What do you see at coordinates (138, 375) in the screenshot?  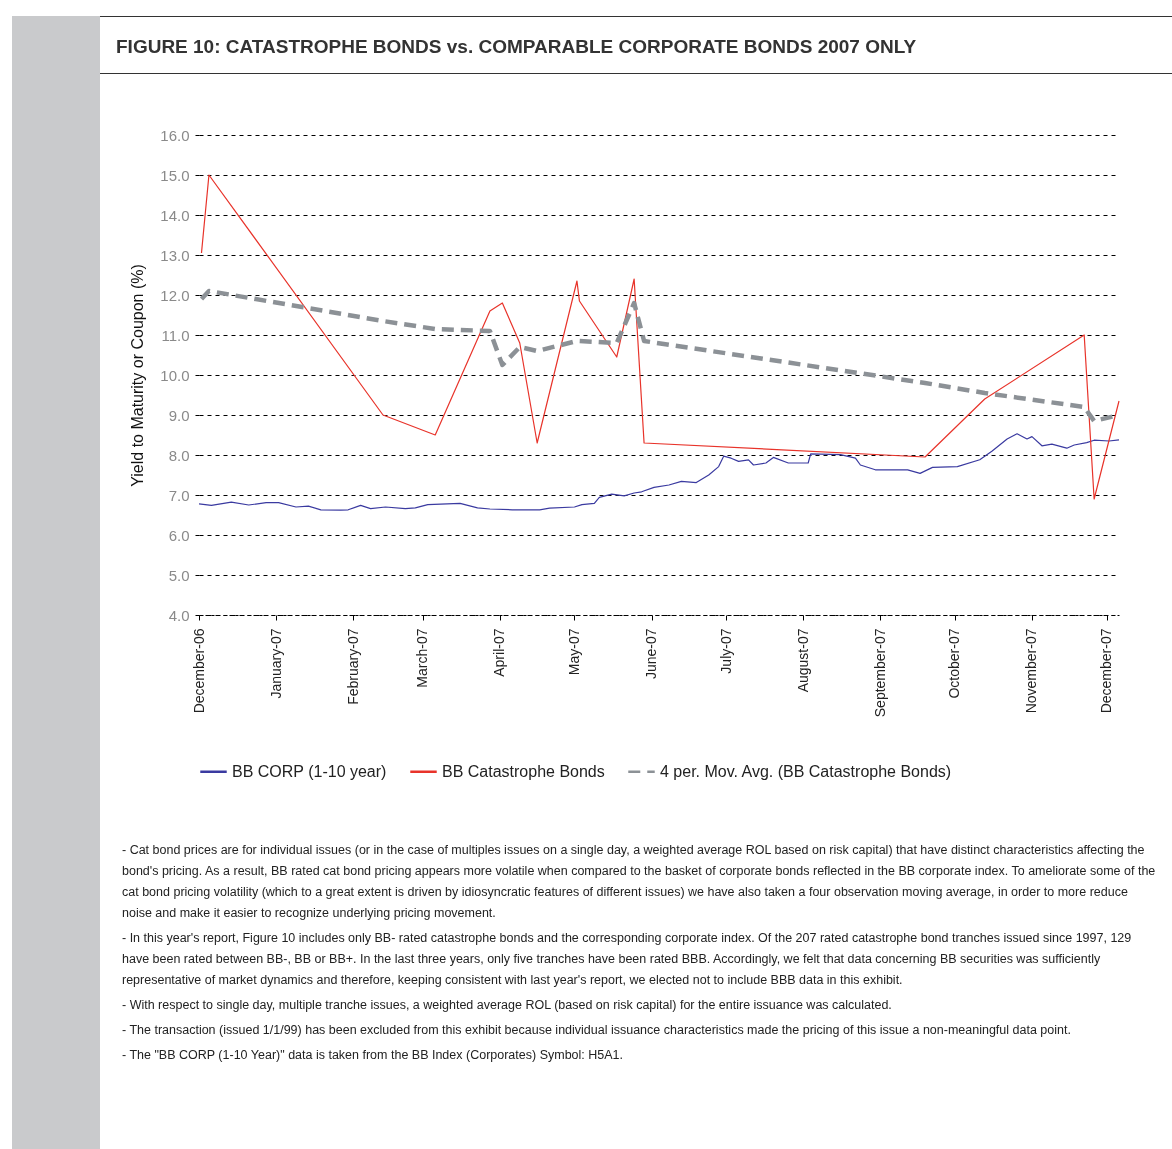 I see `y-axis-title: Yield to Maturity or Coupon (%)` at bounding box center [138, 375].